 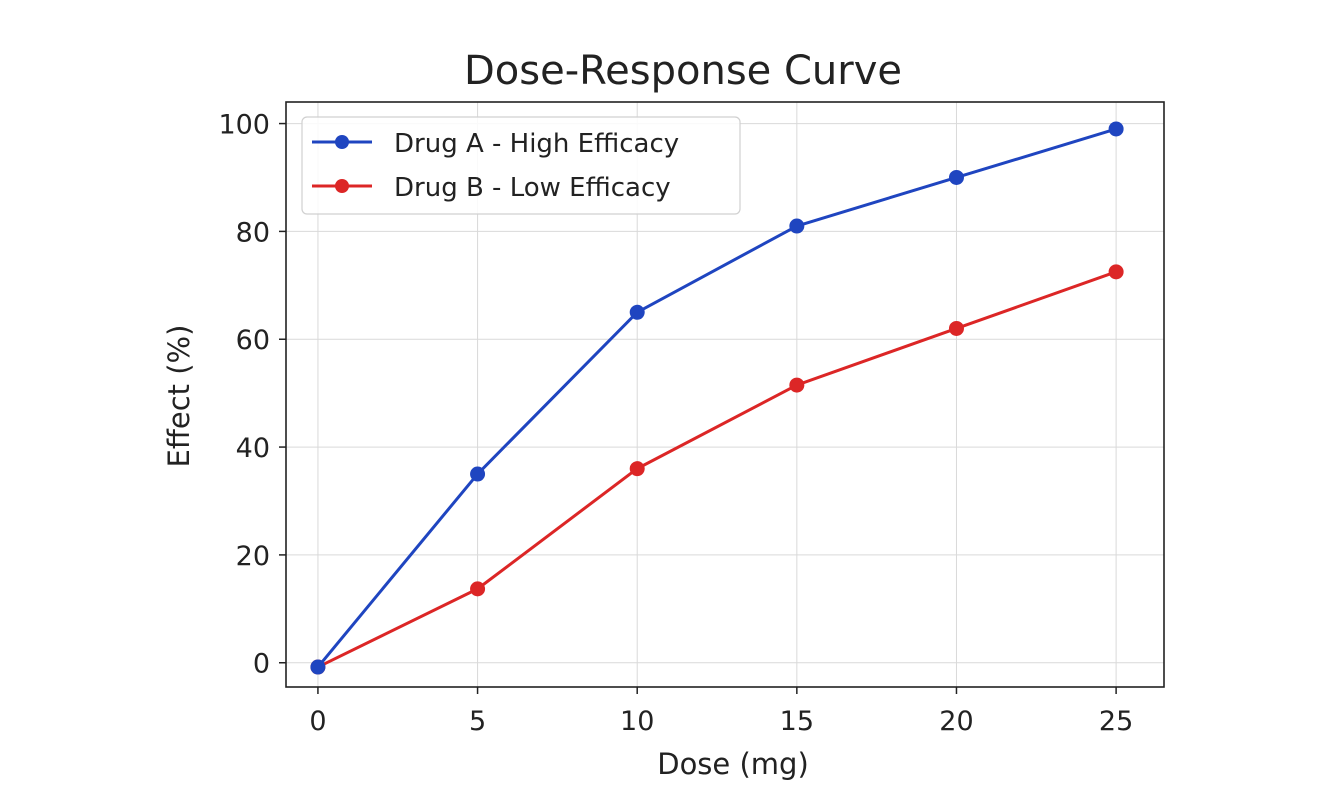 What do you see at coordinates (253, 232) in the screenshot?
I see `y-tick-label: 80` at bounding box center [253, 232].